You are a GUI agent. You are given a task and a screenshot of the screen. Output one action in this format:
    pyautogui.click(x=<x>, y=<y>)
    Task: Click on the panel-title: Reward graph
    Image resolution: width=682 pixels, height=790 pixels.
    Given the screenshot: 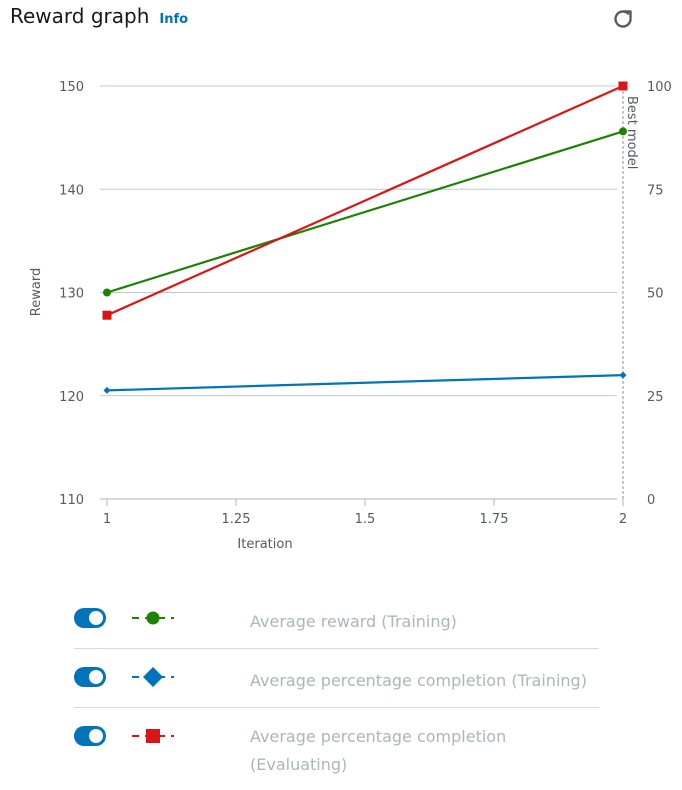 What is the action you would take?
    pyautogui.click(x=80, y=16)
    